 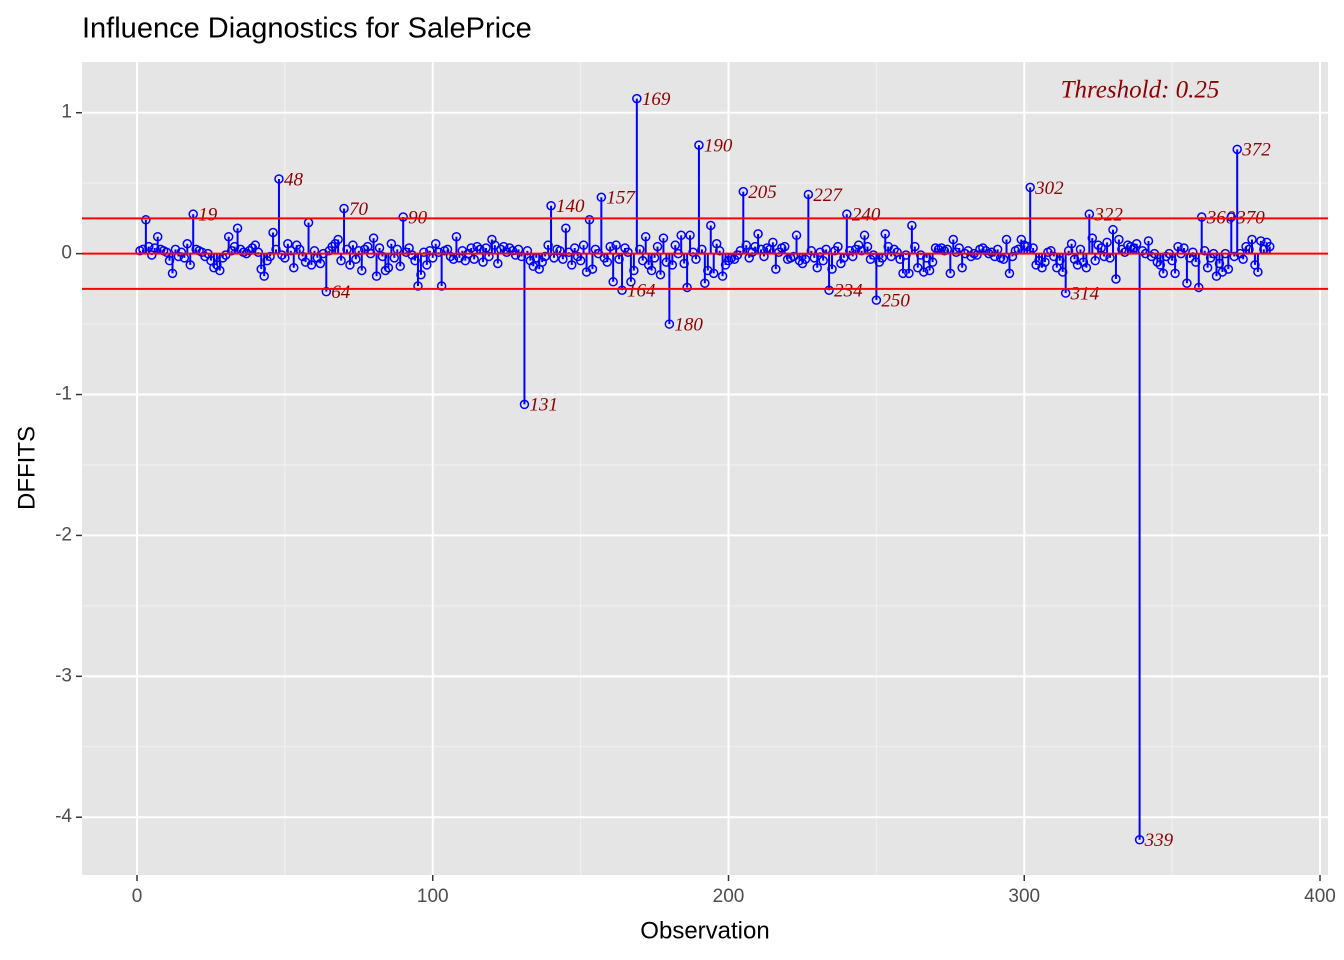 I want to click on point-label: 164, so click(x=641, y=291).